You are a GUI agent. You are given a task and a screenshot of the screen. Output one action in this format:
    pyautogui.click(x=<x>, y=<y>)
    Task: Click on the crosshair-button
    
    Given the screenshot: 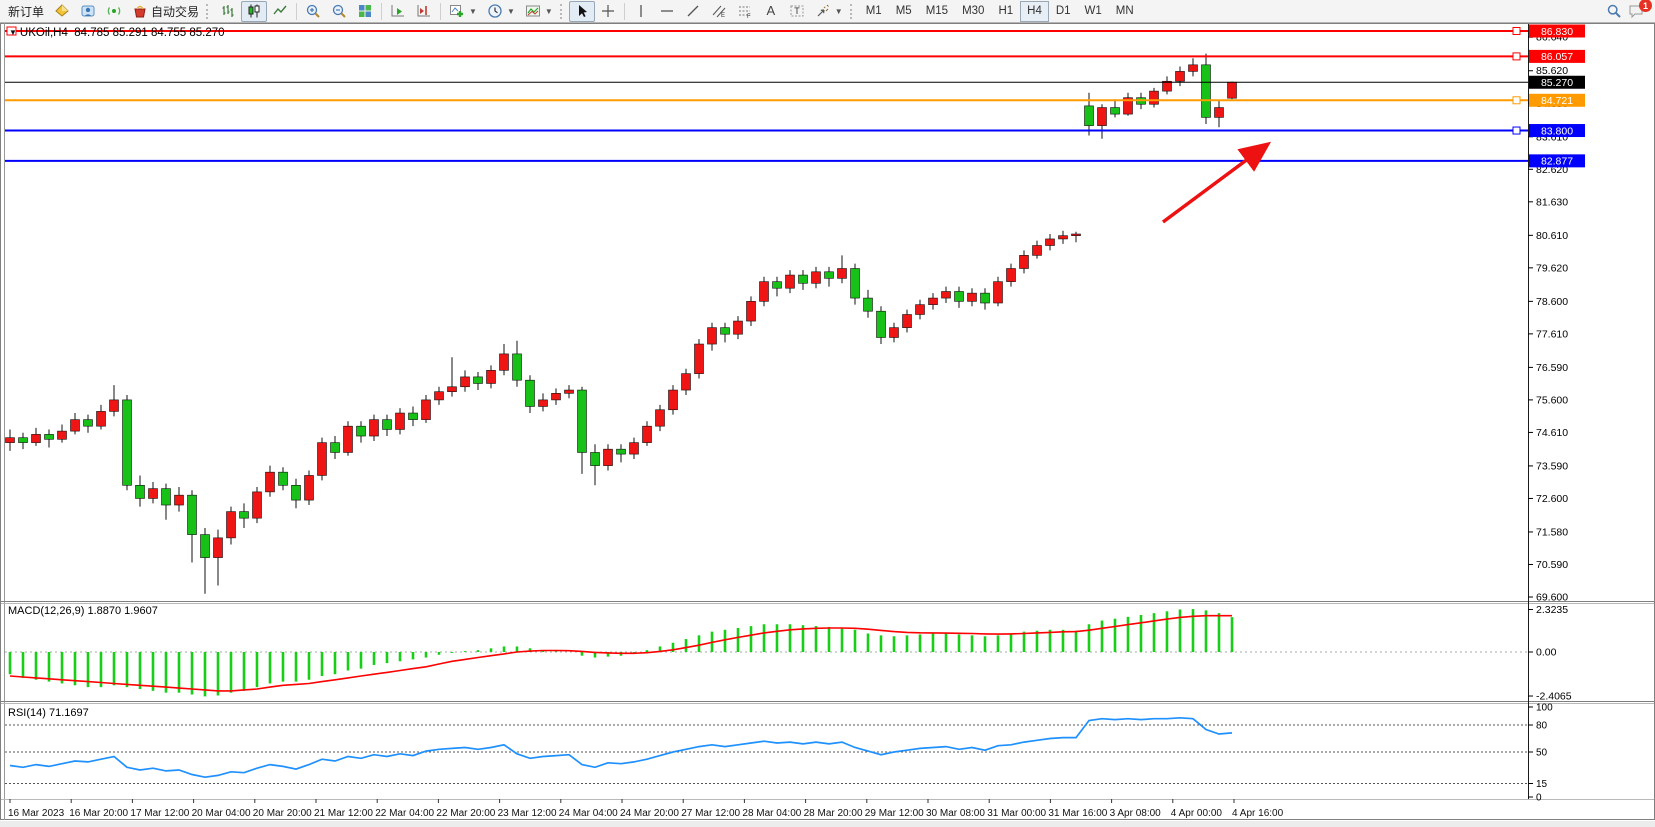 What is the action you would take?
    pyautogui.click(x=608, y=11)
    